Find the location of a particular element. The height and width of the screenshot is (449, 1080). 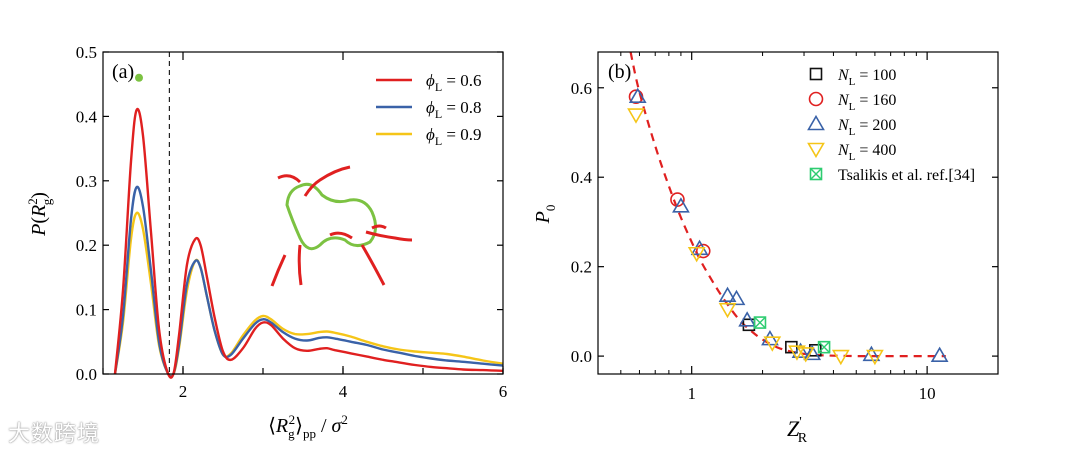

xlabel-b-z: Z is located at coordinates (793, 428).